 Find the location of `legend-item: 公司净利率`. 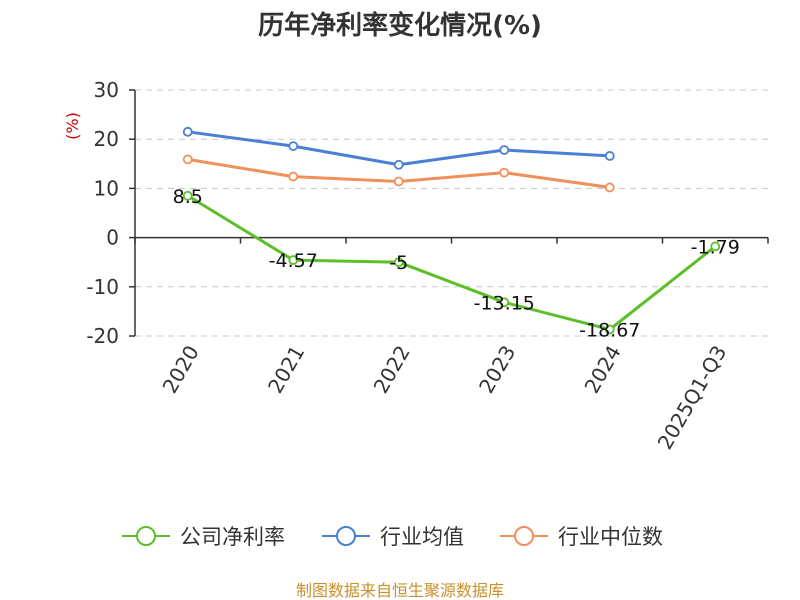

legend-item: 公司净利率 is located at coordinates (203, 537).